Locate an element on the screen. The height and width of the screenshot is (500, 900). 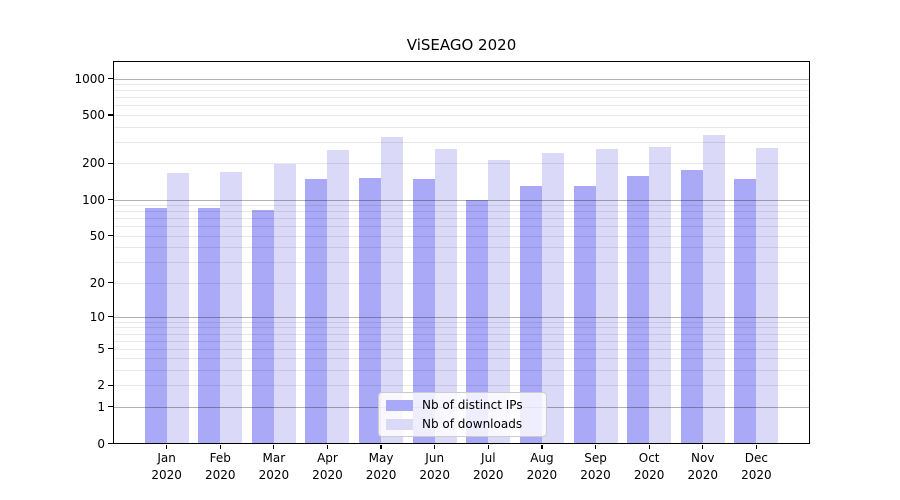
x-tick-label: Apr 2020 is located at coordinates (327, 467).